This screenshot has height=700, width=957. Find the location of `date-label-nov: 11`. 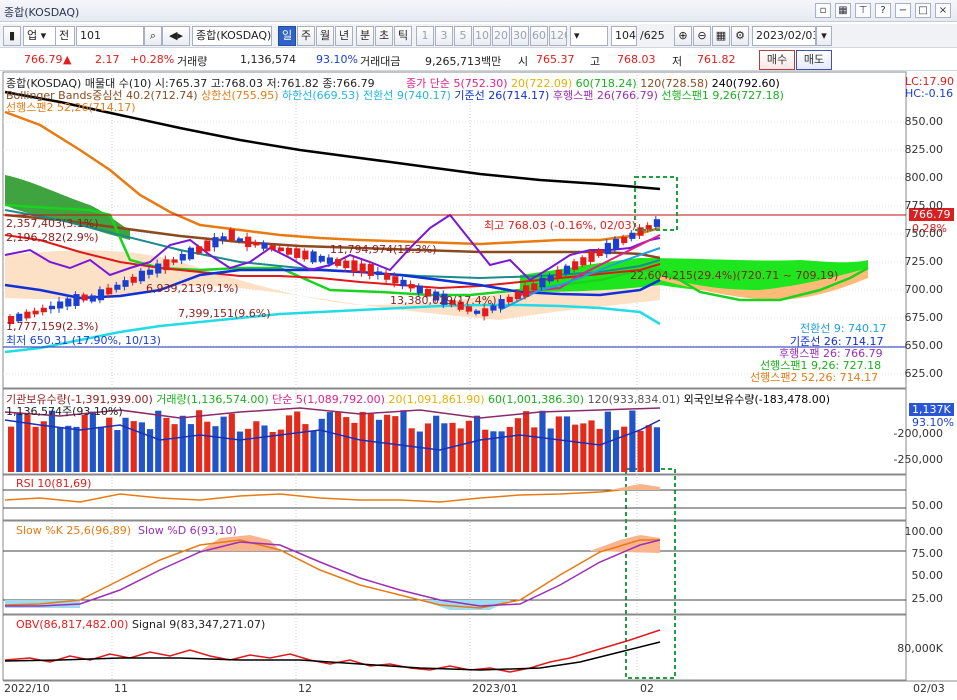

date-label-nov: 11 is located at coordinates (121, 688).